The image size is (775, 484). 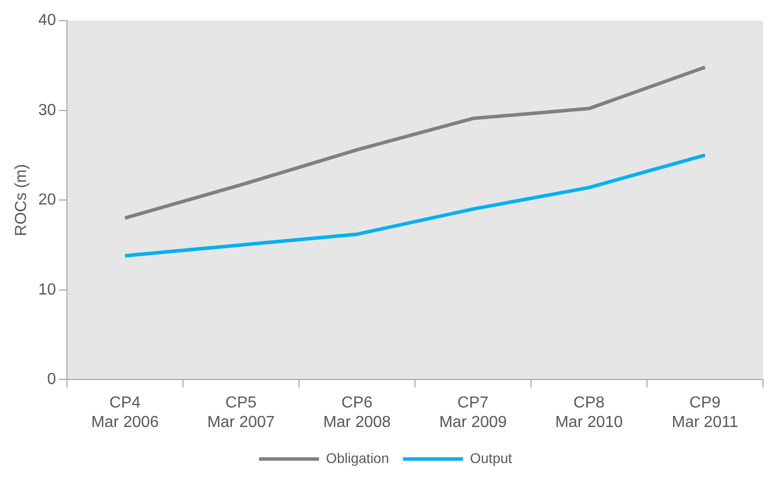 What do you see at coordinates (589, 412) in the screenshot?
I see `x-tick-label: CP8 Mar 2010` at bounding box center [589, 412].